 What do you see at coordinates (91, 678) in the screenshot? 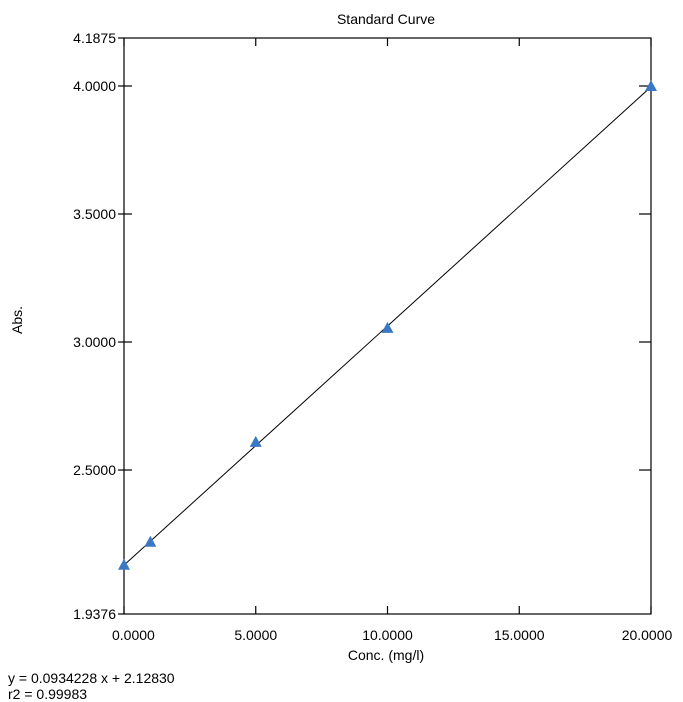
I see `regression-equation: y = 0.0934228 x + 2.12830` at bounding box center [91, 678].